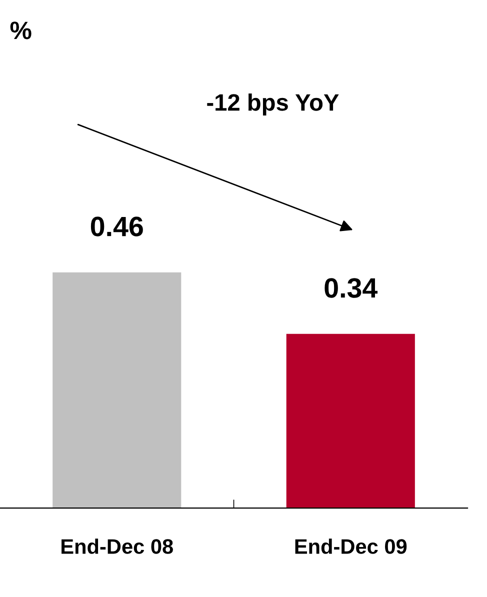 This screenshot has height=597, width=487. I want to click on chart-title: %, so click(21, 31).